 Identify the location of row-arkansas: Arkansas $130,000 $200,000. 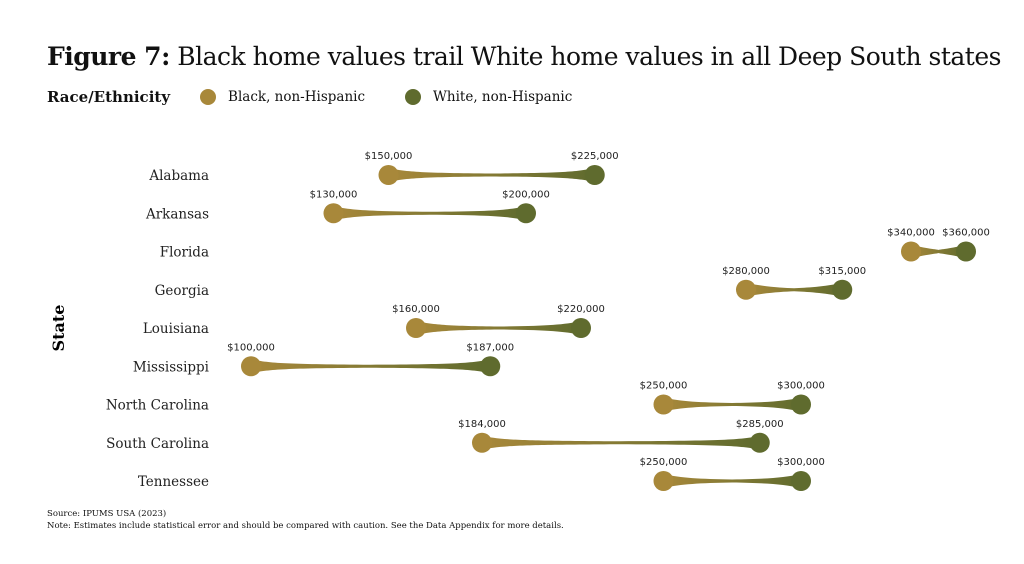
(347, 206).